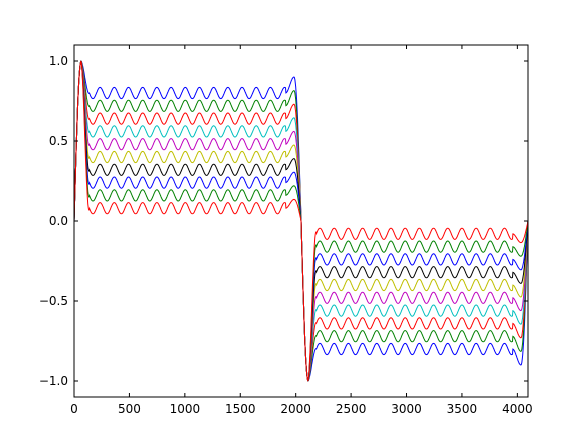 The height and width of the screenshot is (442, 586). Describe the element at coordinates (74, 409) in the screenshot. I see `x-tick-label: 0` at that location.